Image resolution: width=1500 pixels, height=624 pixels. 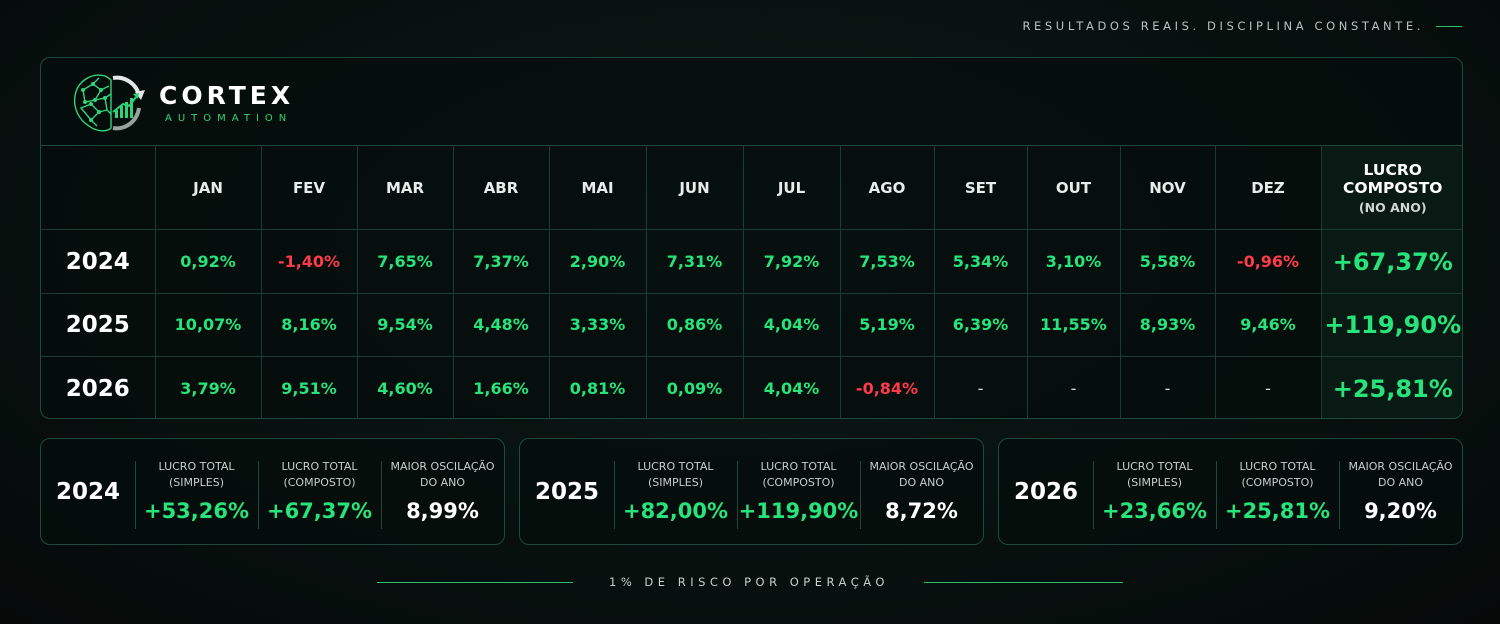 What do you see at coordinates (887, 325) in the screenshot?
I see `month-value-cell: 5,19%` at bounding box center [887, 325].